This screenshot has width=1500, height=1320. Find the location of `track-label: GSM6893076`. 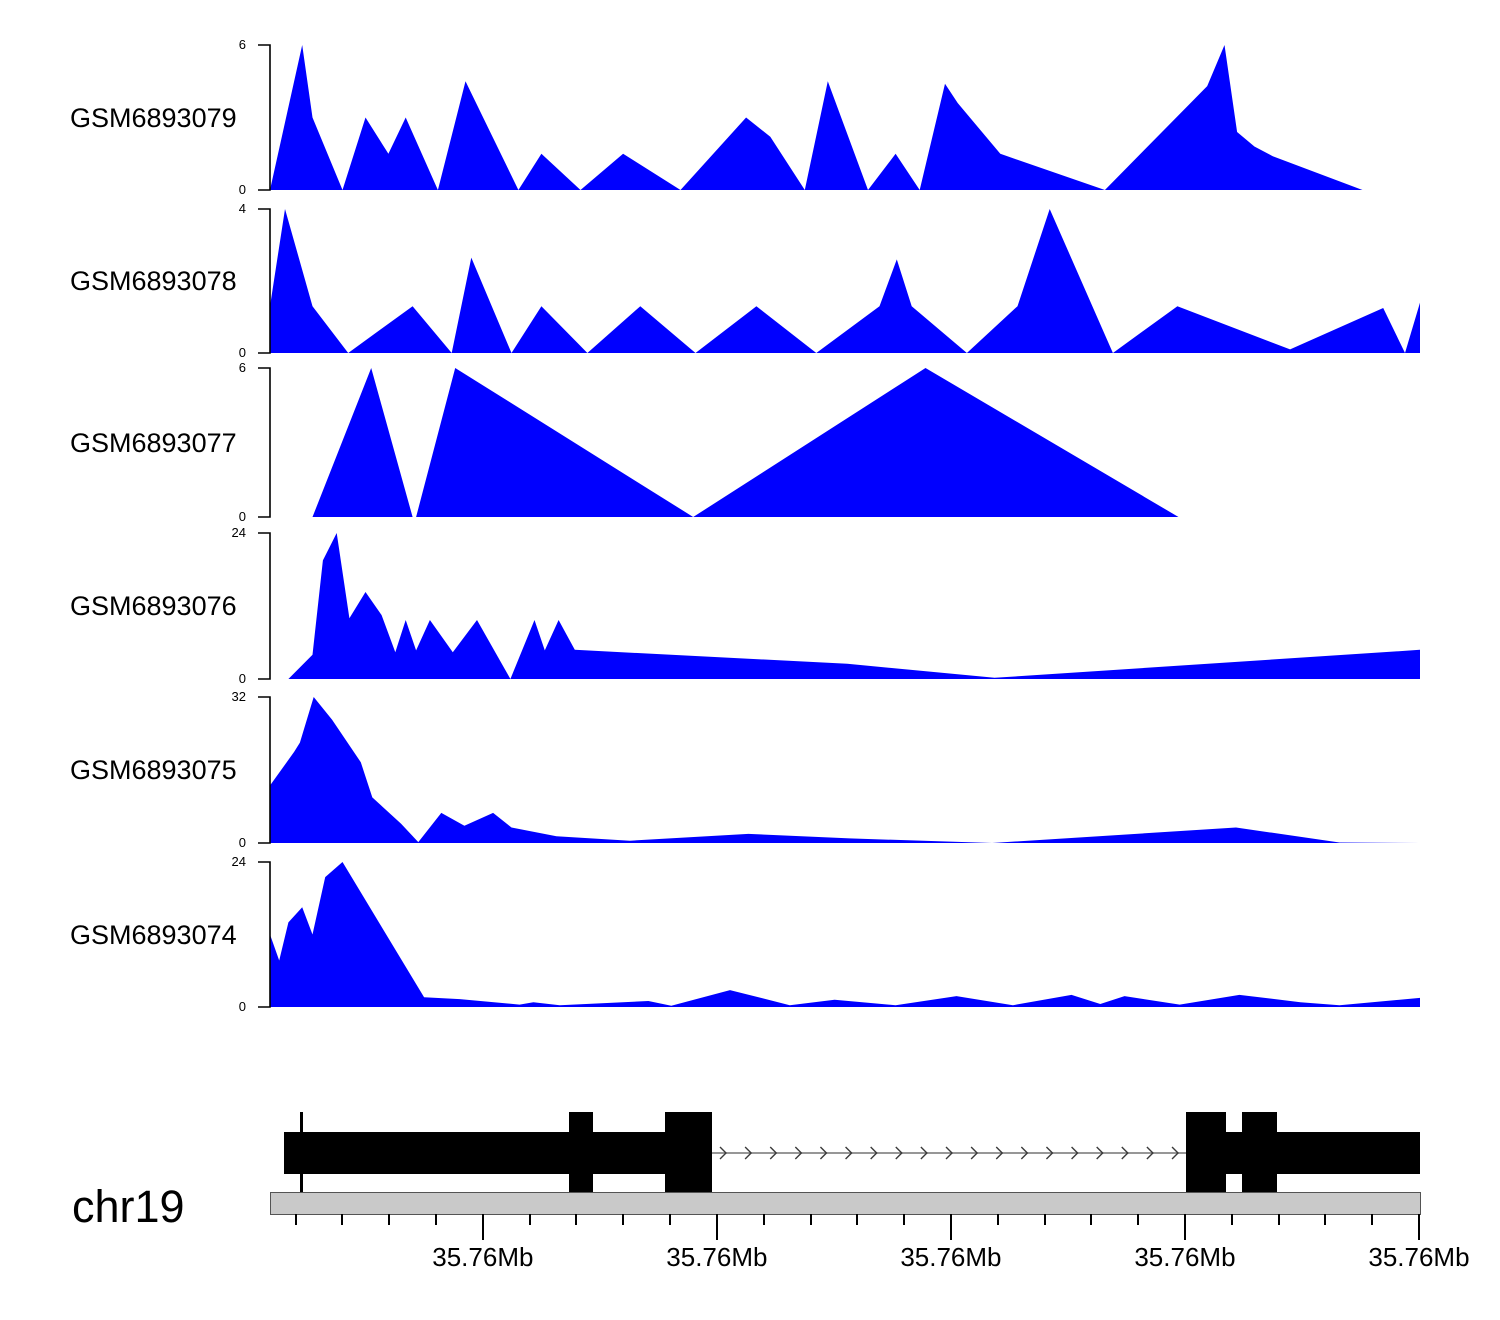

track-label: GSM6893076 is located at coordinates (153, 606).